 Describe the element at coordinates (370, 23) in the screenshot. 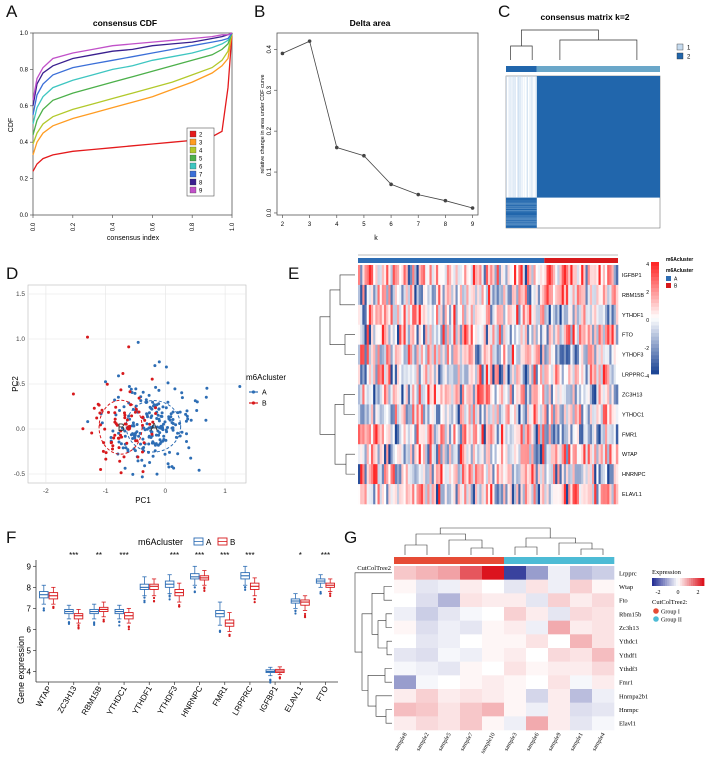

I see `panel-b-title: Delta area` at that location.